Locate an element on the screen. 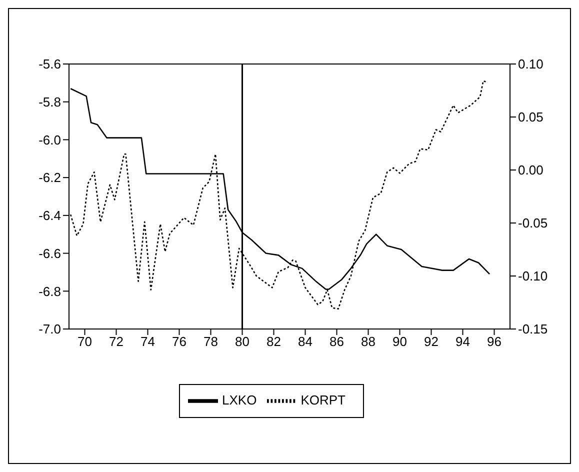 This screenshot has width=579, height=472. x-tick-label: 88 is located at coordinates (368, 342).